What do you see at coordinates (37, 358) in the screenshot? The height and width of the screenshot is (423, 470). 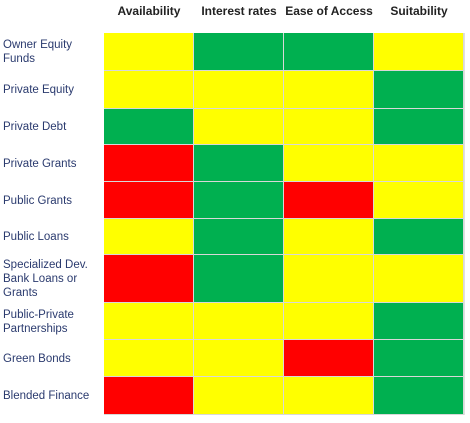 I see `row-label: Green Bonds` at bounding box center [37, 358].